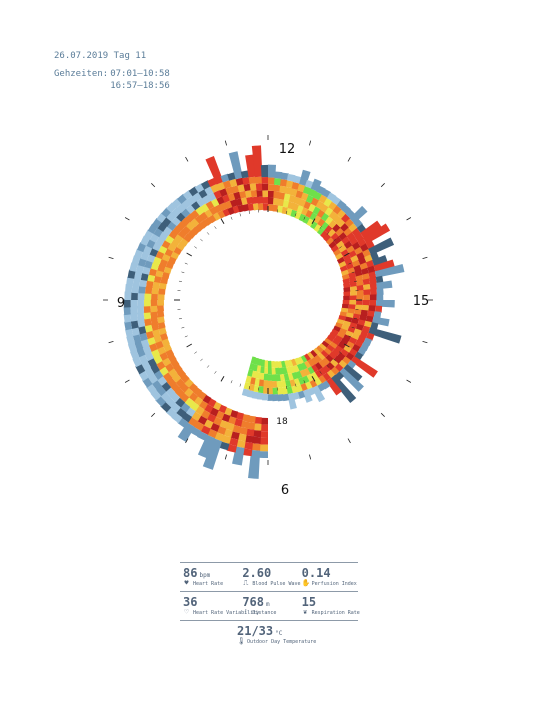  I want to click on label-15: 15, so click(421, 301).